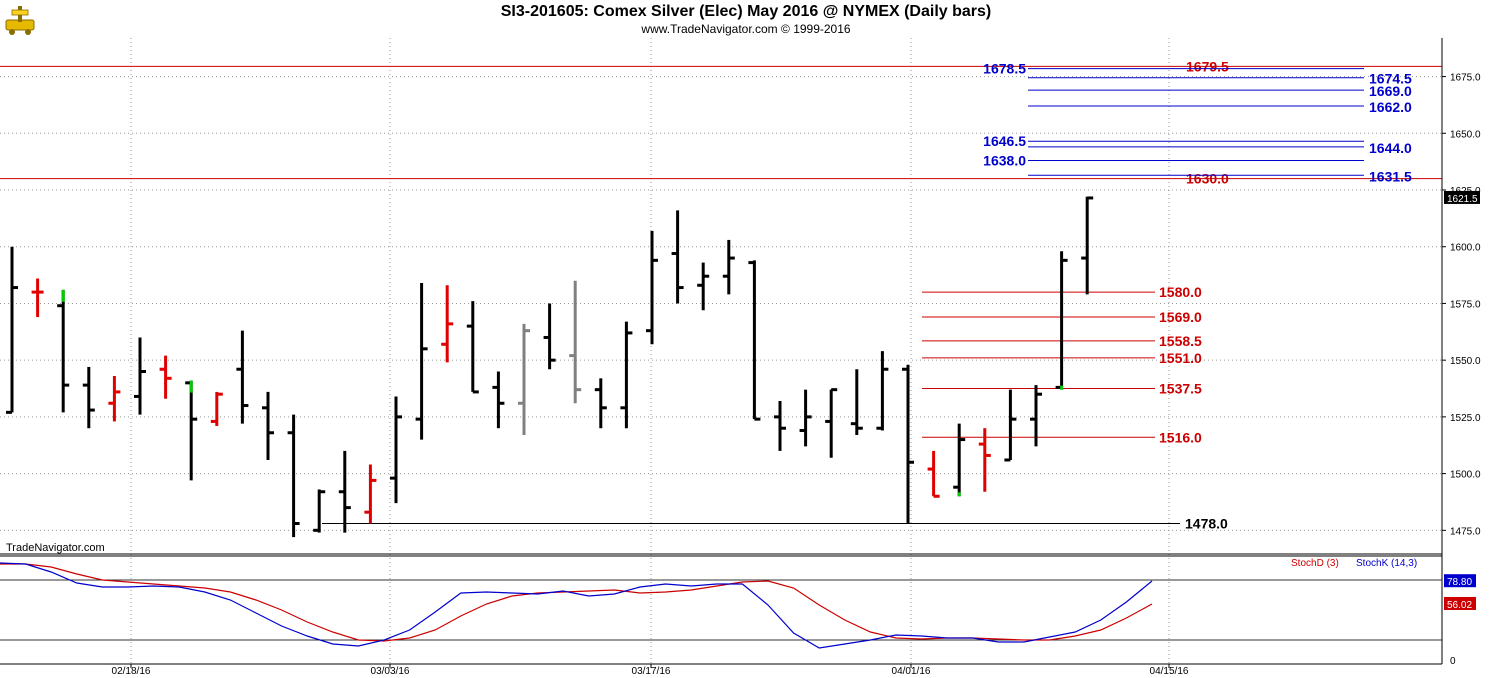  What do you see at coordinates (20, 20) in the screenshot?
I see `trade-navigator-logo-icon` at bounding box center [20, 20].